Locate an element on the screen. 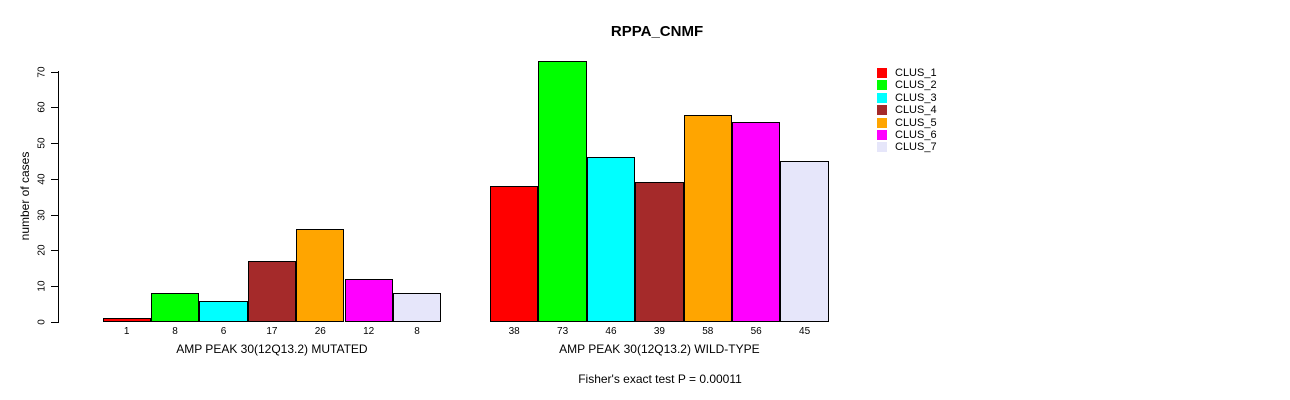  y-axis-label: number of cases is located at coordinates (25, 196).